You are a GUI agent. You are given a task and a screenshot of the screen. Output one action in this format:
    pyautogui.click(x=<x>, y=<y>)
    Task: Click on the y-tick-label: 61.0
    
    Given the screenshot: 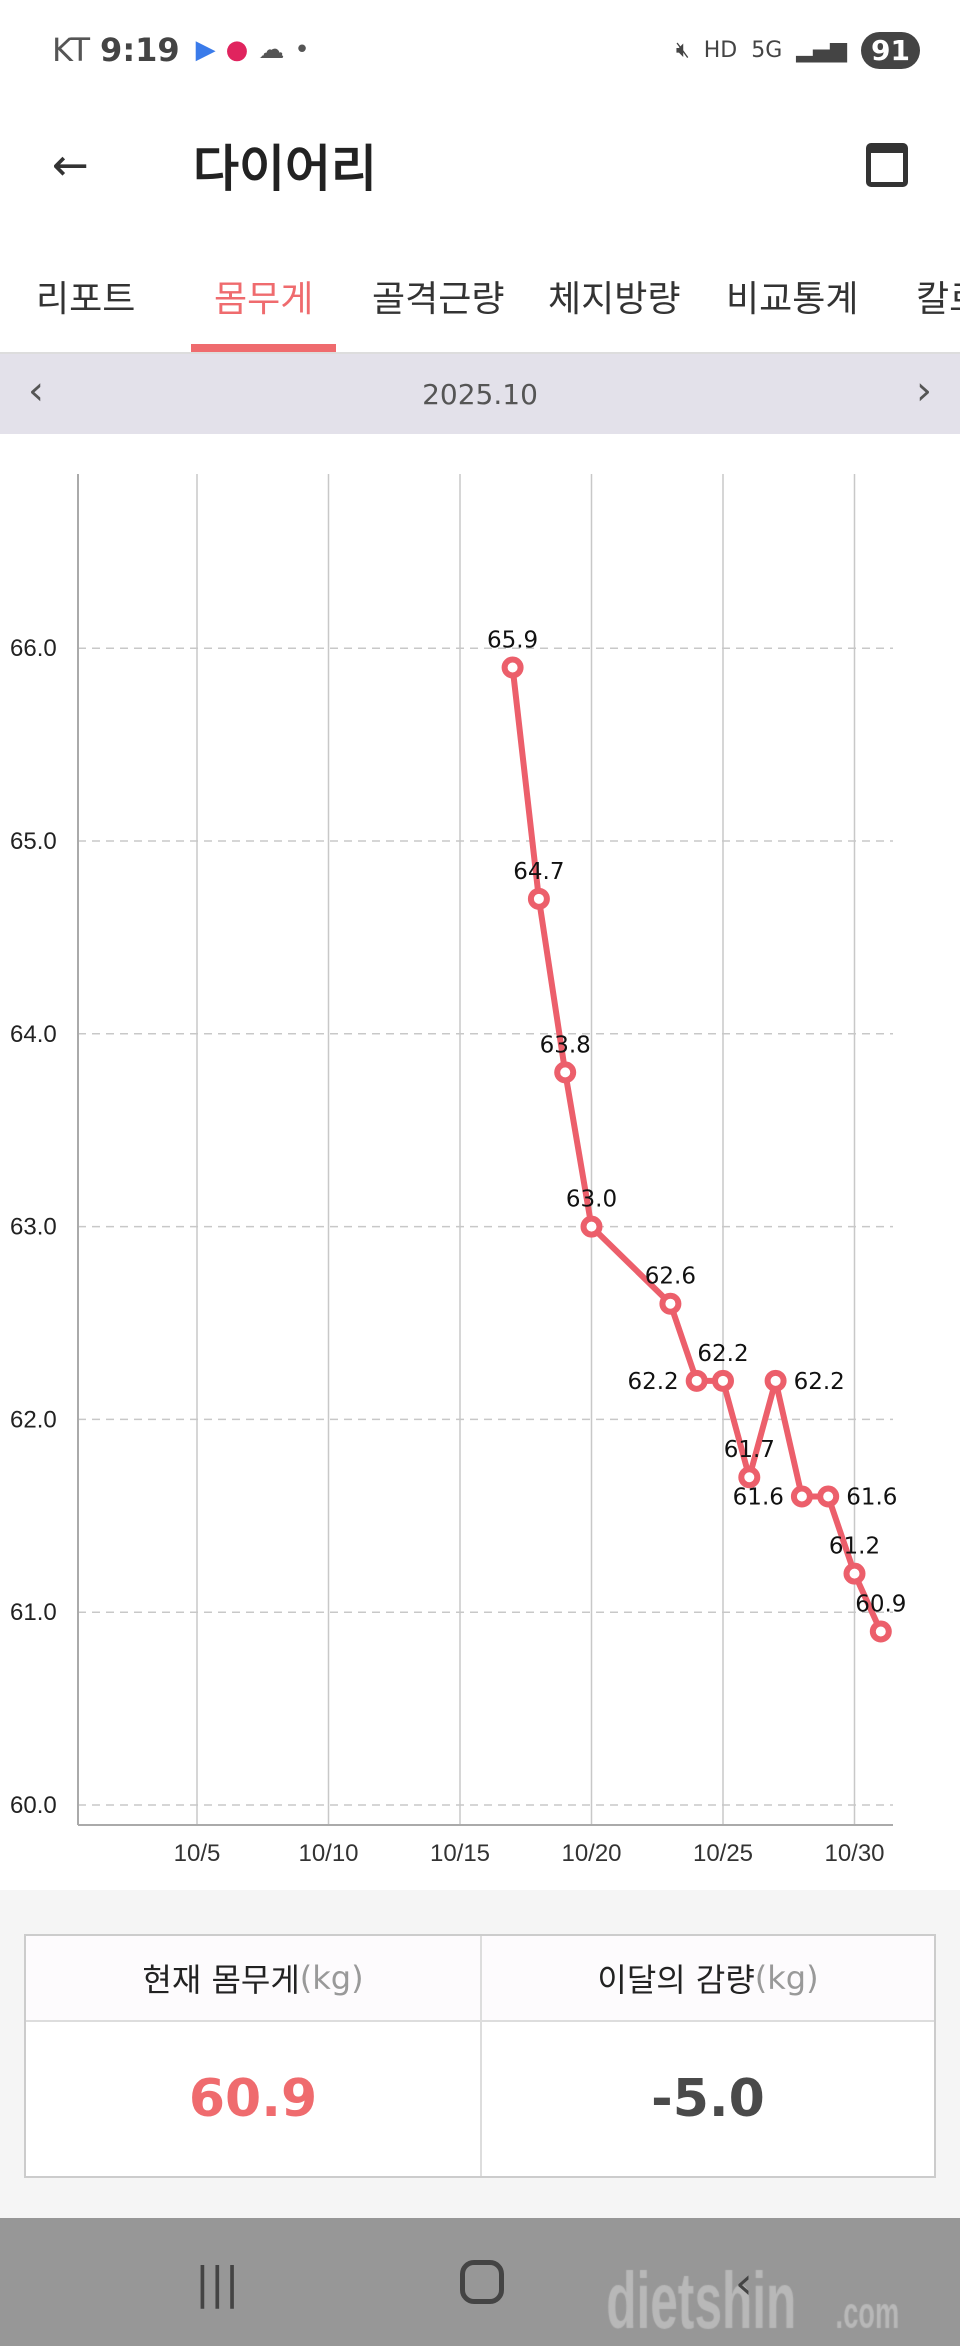 What is the action you would take?
    pyautogui.click(x=33, y=1612)
    